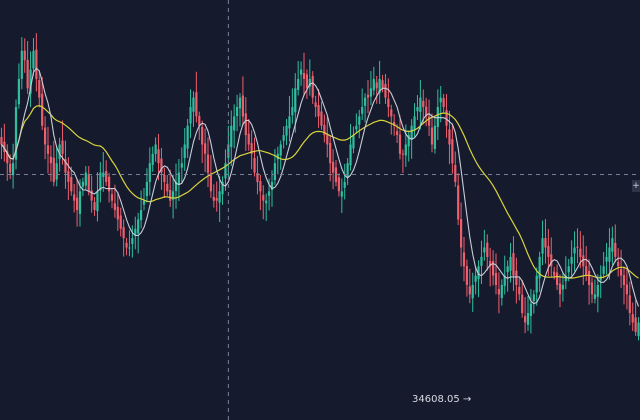  What do you see at coordinates (636, 186) in the screenshot?
I see `crosshair-tag: +` at bounding box center [636, 186].